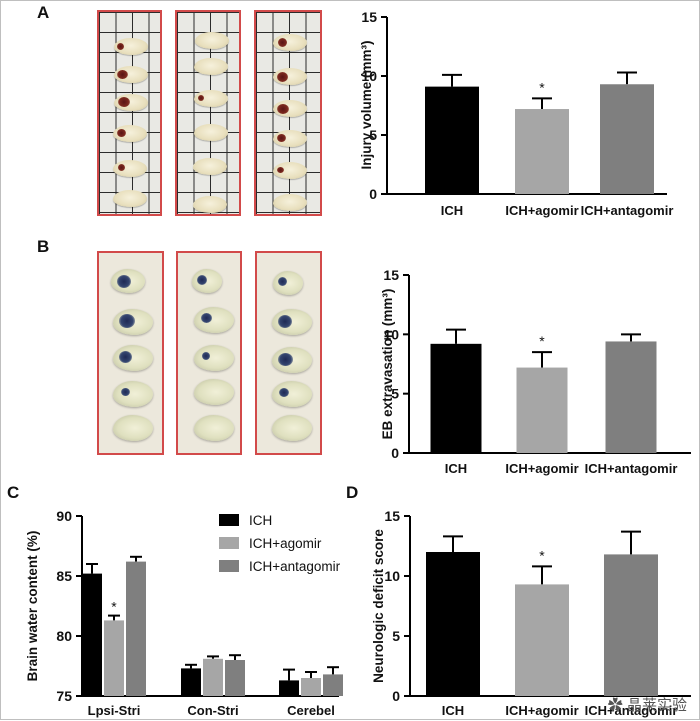  I want to click on x-tick-label: Lpsi-Stri, so click(114, 710).